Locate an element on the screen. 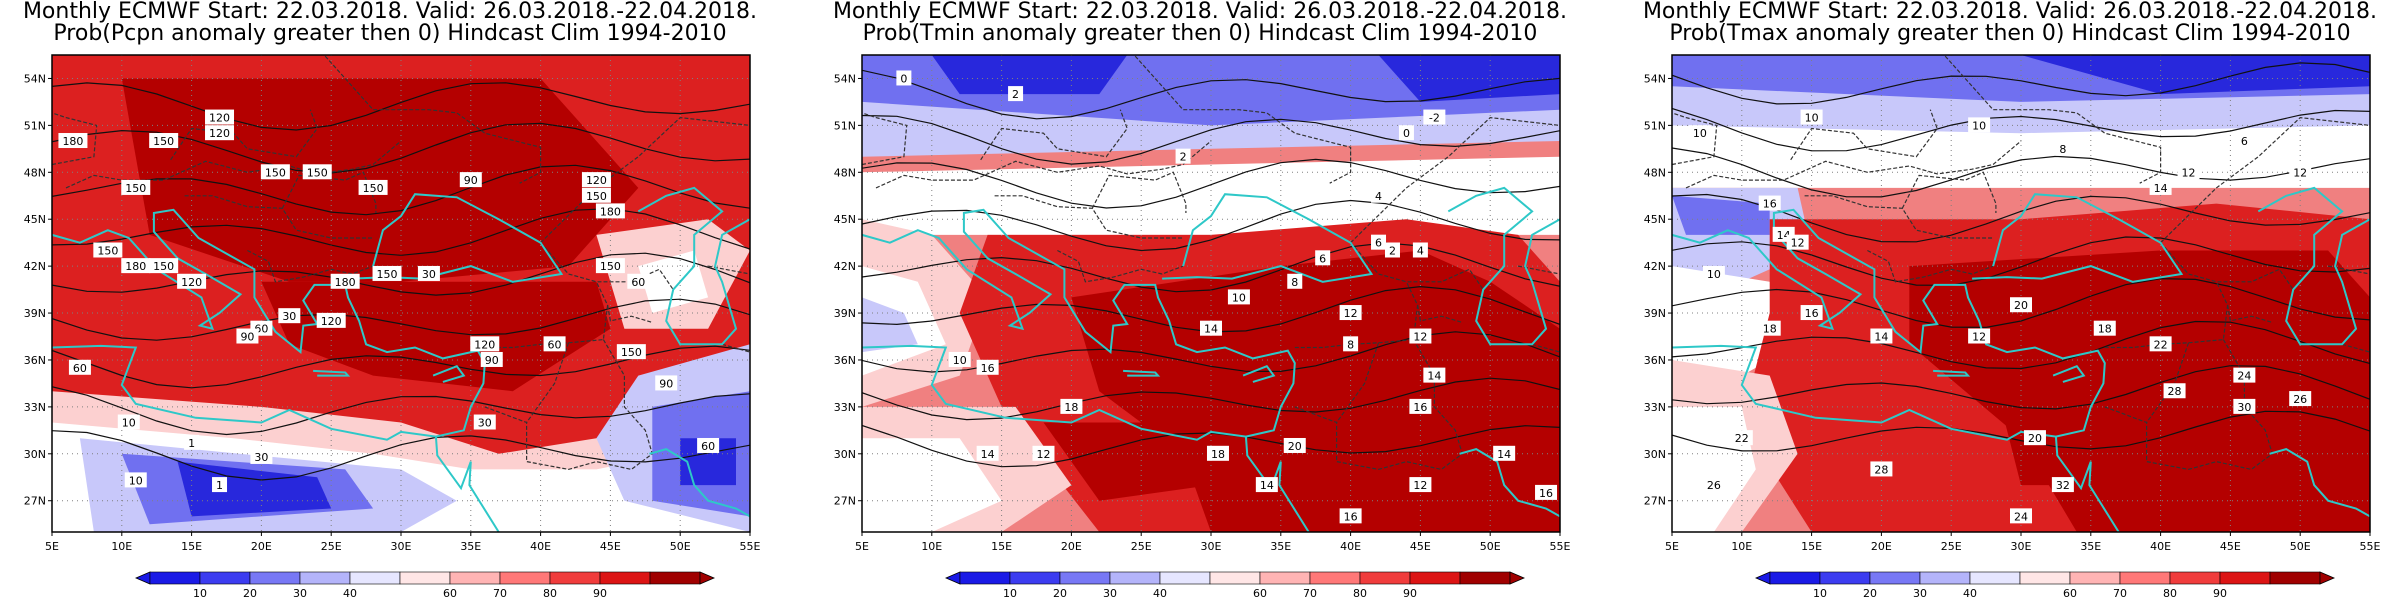 Image resolution: width=2400 pixels, height=600 pixels. contour-label: 120 is located at coordinates (331, 321).